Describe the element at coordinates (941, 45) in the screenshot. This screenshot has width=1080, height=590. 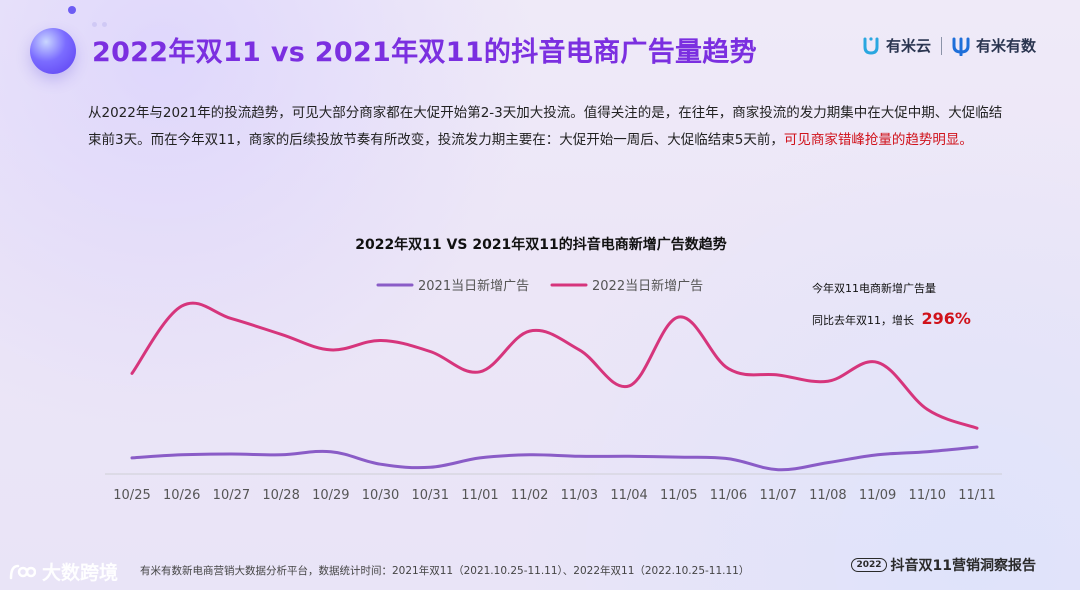
I see `brand-divider` at that location.